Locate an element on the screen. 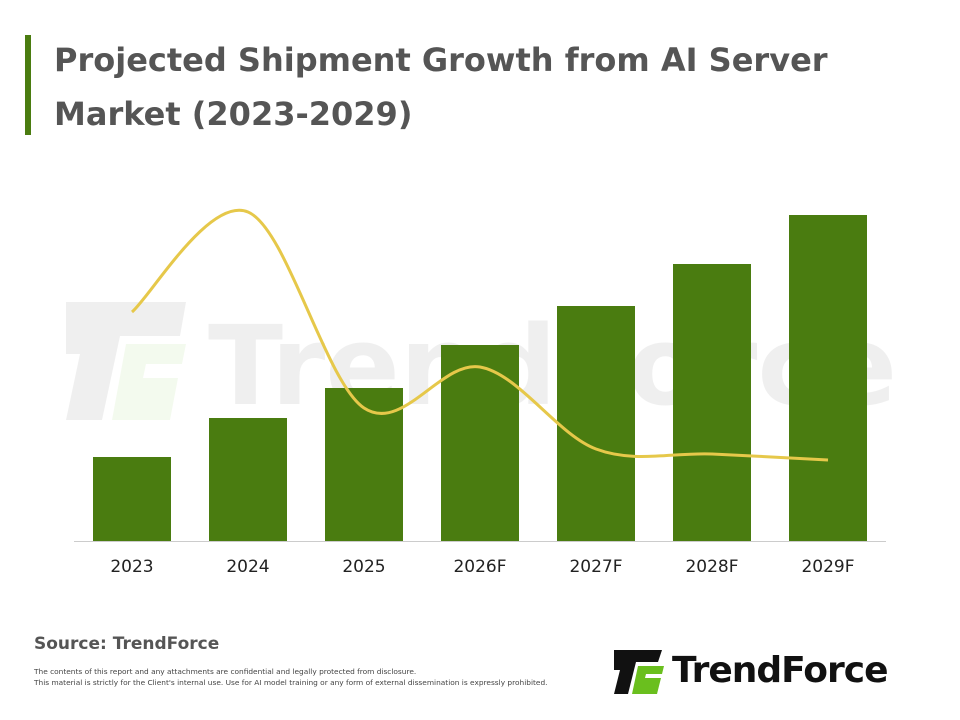 This screenshot has height=720, width=960. x-tick-label: 2028F is located at coordinates (711, 567).